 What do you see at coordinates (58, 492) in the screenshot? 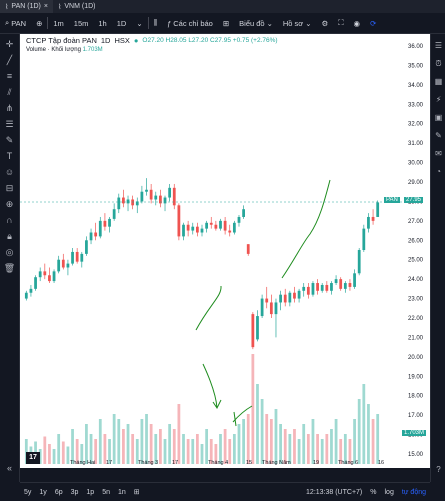
I see `range-6m: 6p` at bounding box center [58, 492].